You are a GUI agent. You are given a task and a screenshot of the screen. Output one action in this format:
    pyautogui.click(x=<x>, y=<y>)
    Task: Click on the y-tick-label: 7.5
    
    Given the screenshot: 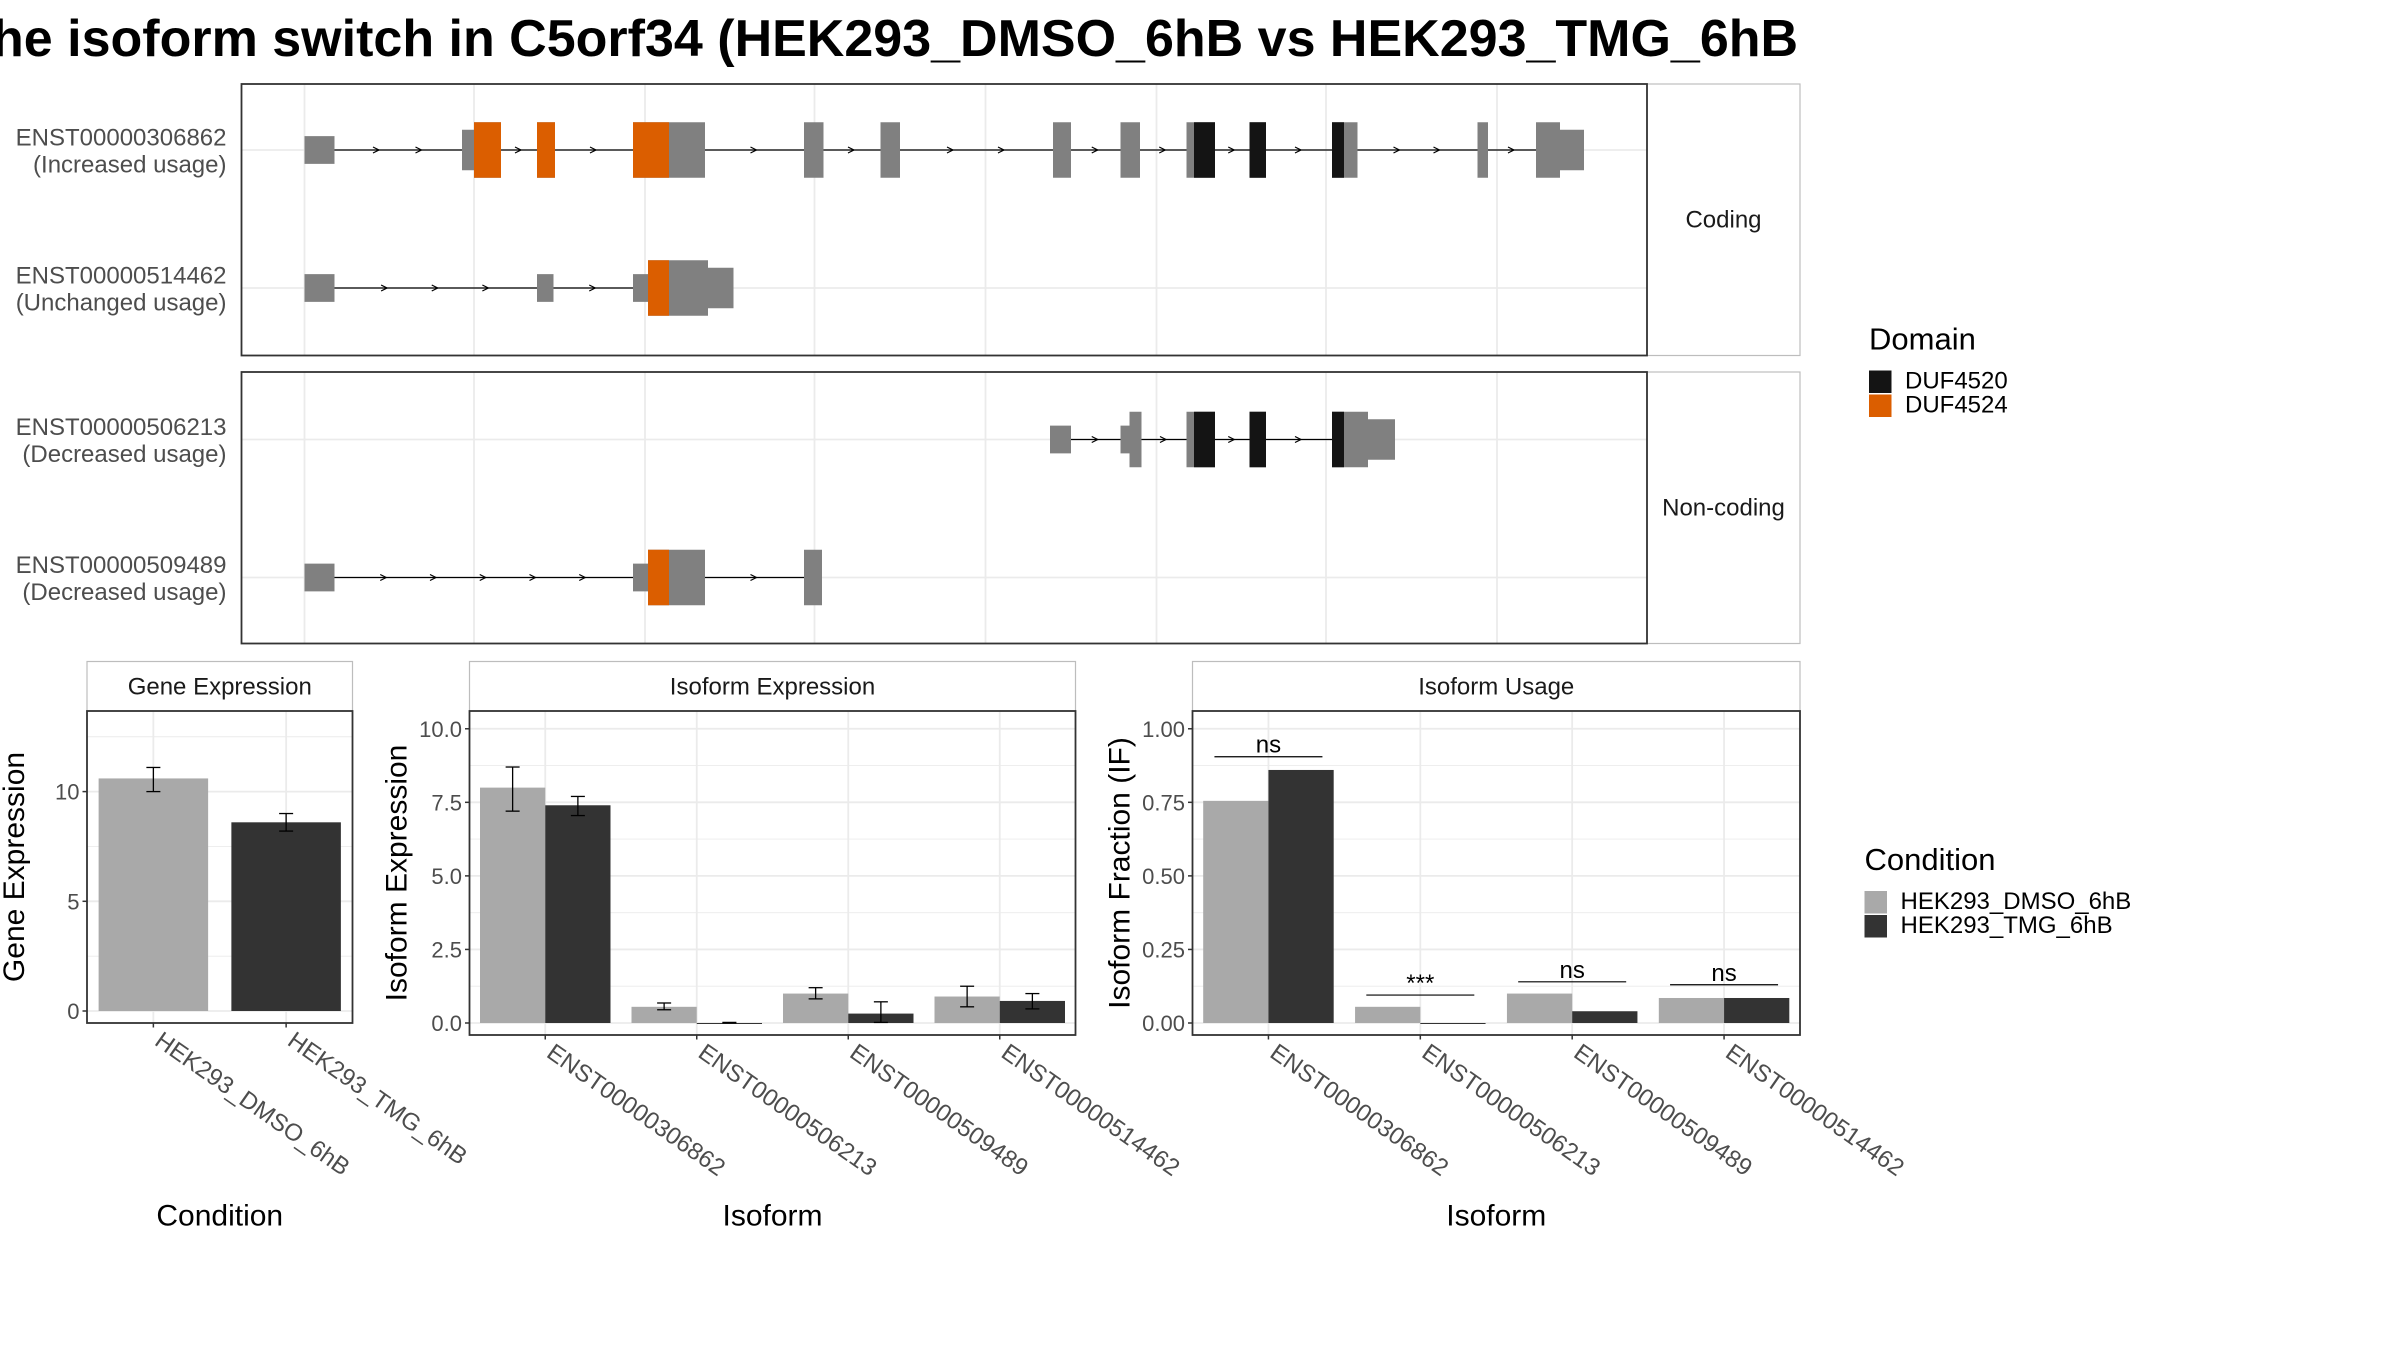 What is the action you would take?
    pyautogui.click(x=446, y=802)
    